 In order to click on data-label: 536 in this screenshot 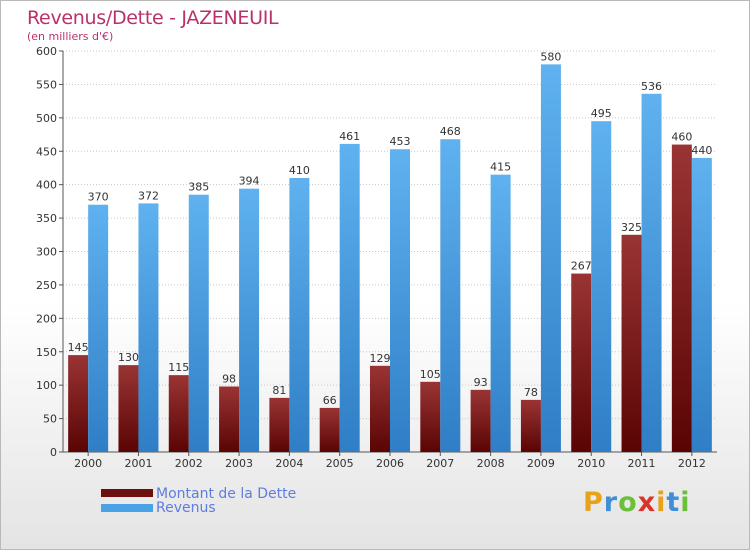, I will do `click(651, 86)`.